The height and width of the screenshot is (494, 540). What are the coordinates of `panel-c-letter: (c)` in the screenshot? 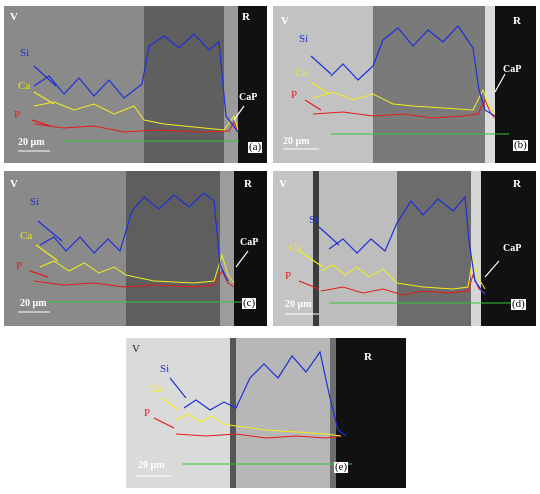 It's located at (249, 303).